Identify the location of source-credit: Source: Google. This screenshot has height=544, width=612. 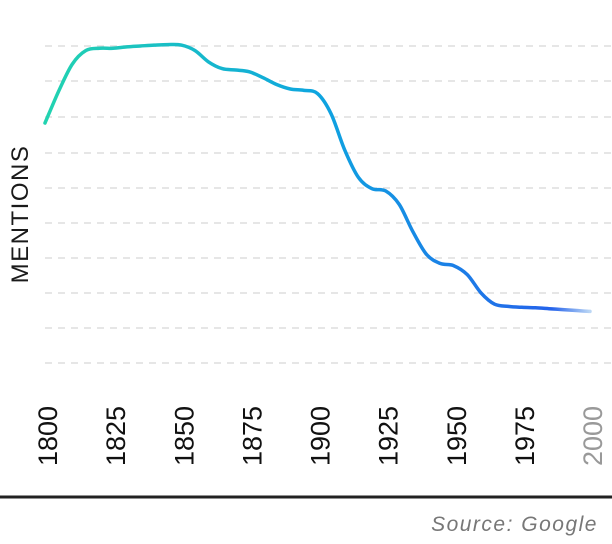
(514, 524).